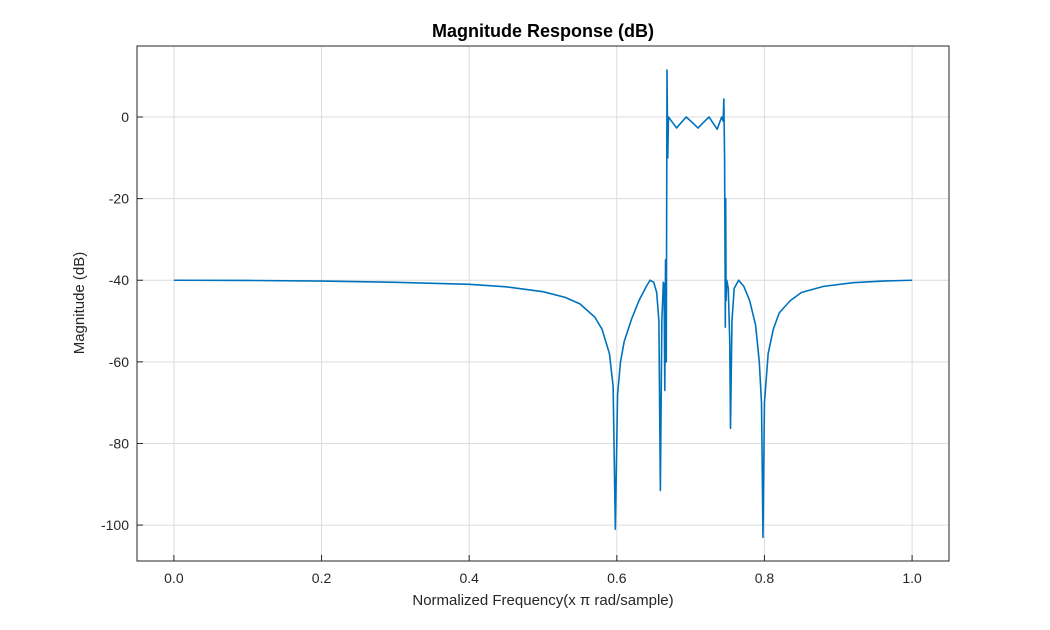  Describe the element at coordinates (125, 117) in the screenshot. I see `y-tick-label: 0` at that location.